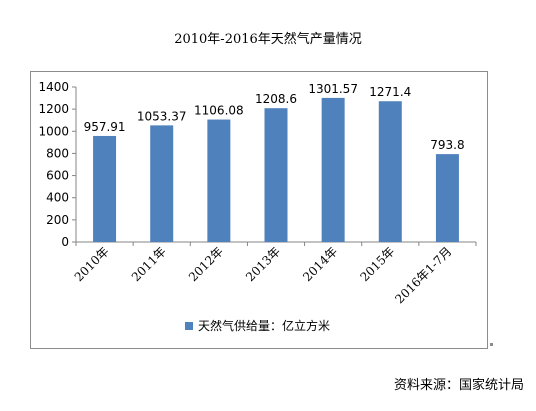  What do you see at coordinates (92, 264) in the screenshot?
I see `x-tick-label: 2010年` at bounding box center [92, 264].